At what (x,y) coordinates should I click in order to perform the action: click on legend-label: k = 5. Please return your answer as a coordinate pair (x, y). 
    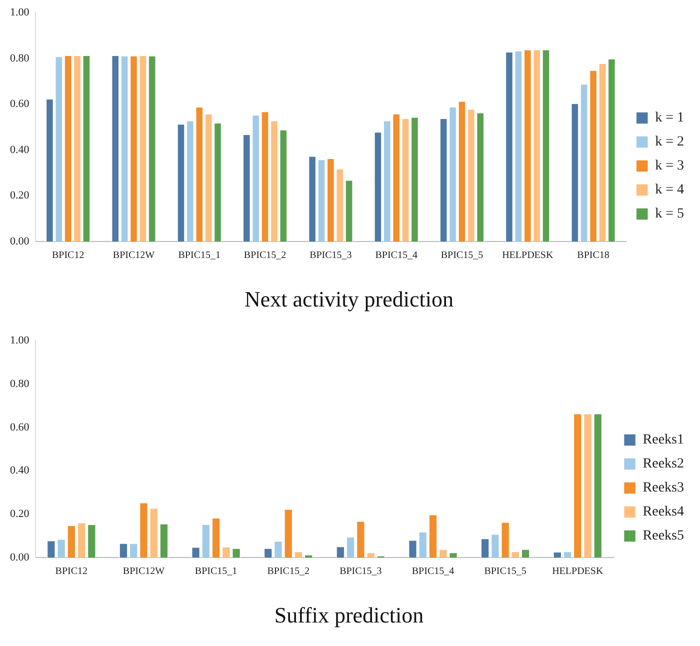
    Looking at the image, I should click on (669, 214).